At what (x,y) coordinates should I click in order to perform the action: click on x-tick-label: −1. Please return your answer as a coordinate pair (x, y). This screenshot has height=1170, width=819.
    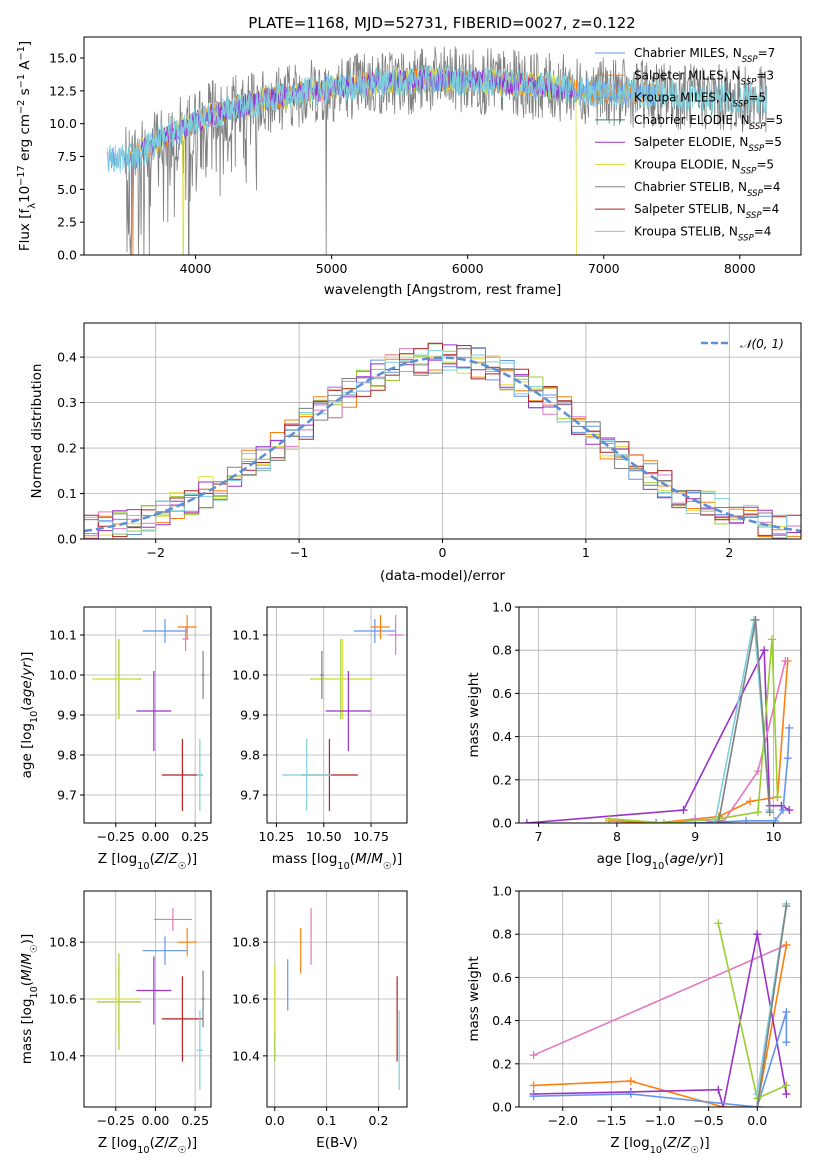
    Looking at the image, I should click on (299, 552).